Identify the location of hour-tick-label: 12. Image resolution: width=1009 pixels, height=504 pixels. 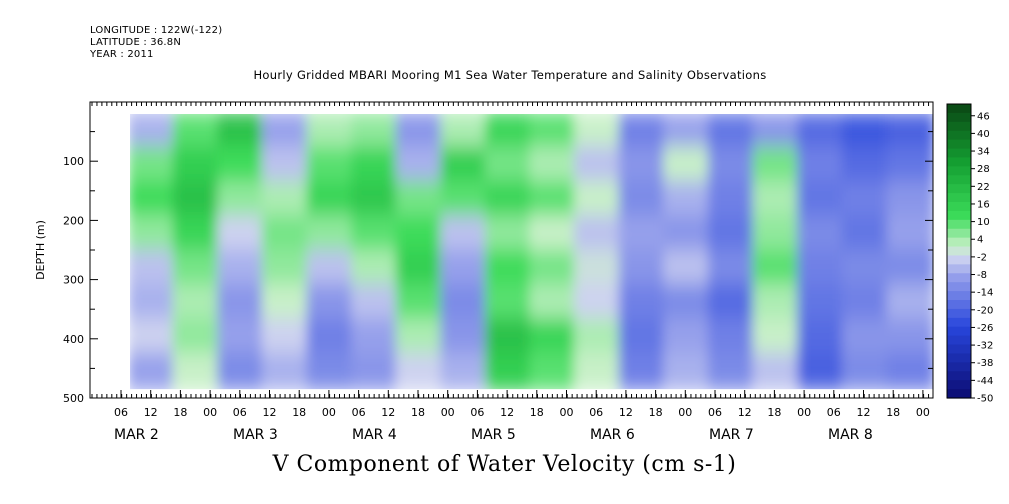
(270, 412).